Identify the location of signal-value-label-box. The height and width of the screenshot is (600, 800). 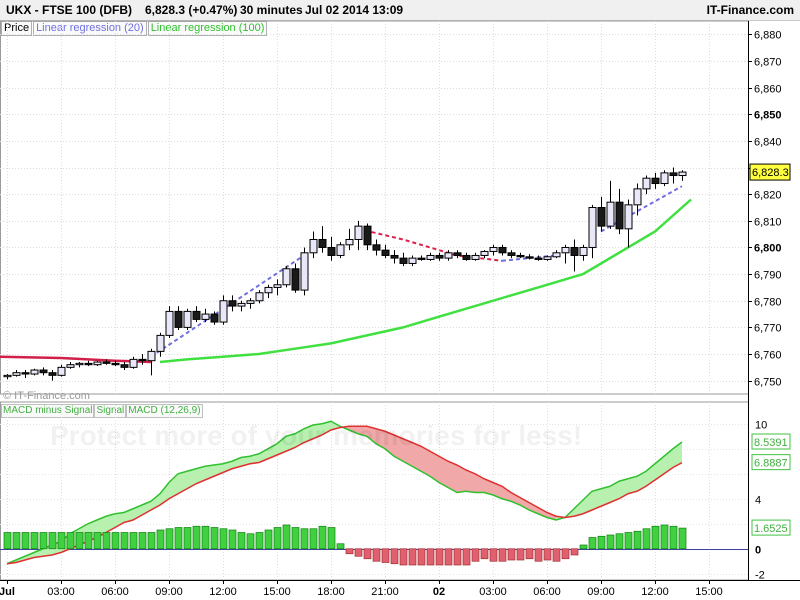
(771, 462).